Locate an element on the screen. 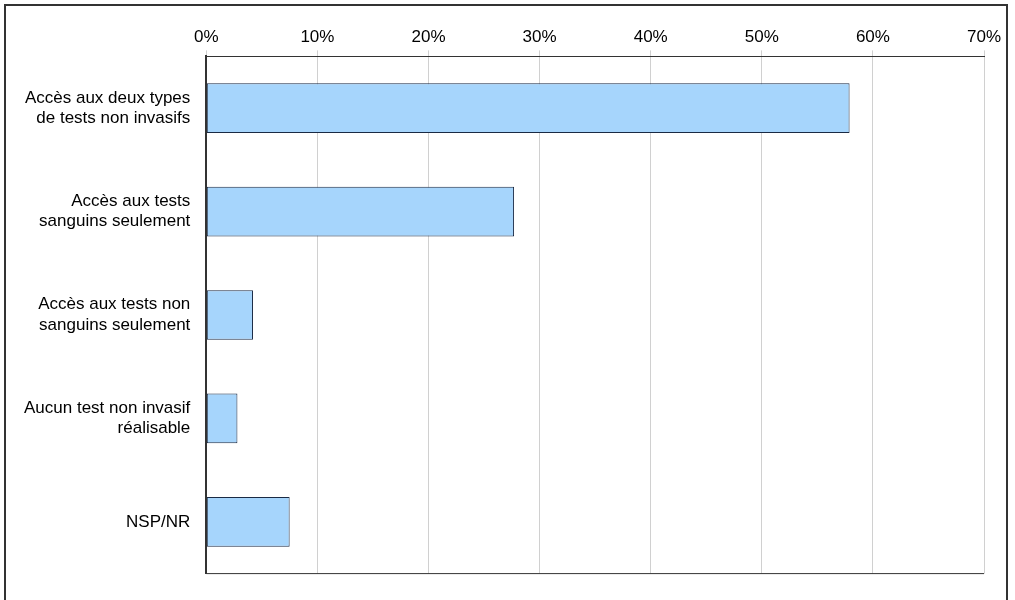 The height and width of the screenshot is (600, 1015). x-tick-label: 10% is located at coordinates (317, 36).